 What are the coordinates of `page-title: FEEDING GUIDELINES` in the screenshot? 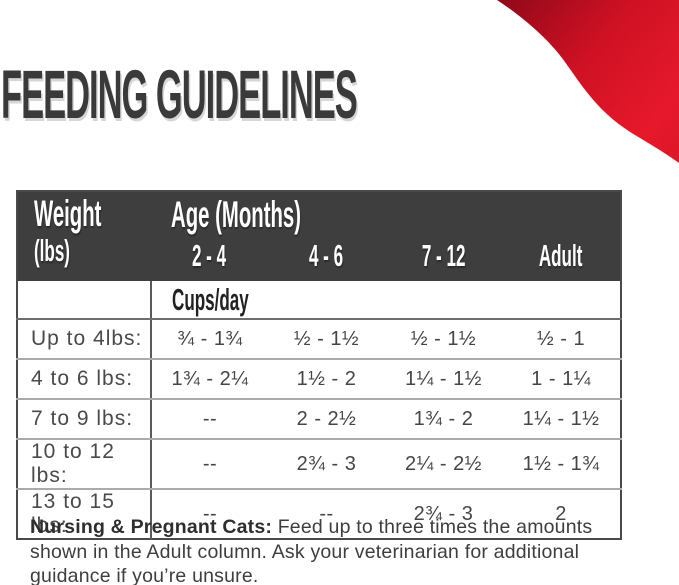 It's located at (340, 94).